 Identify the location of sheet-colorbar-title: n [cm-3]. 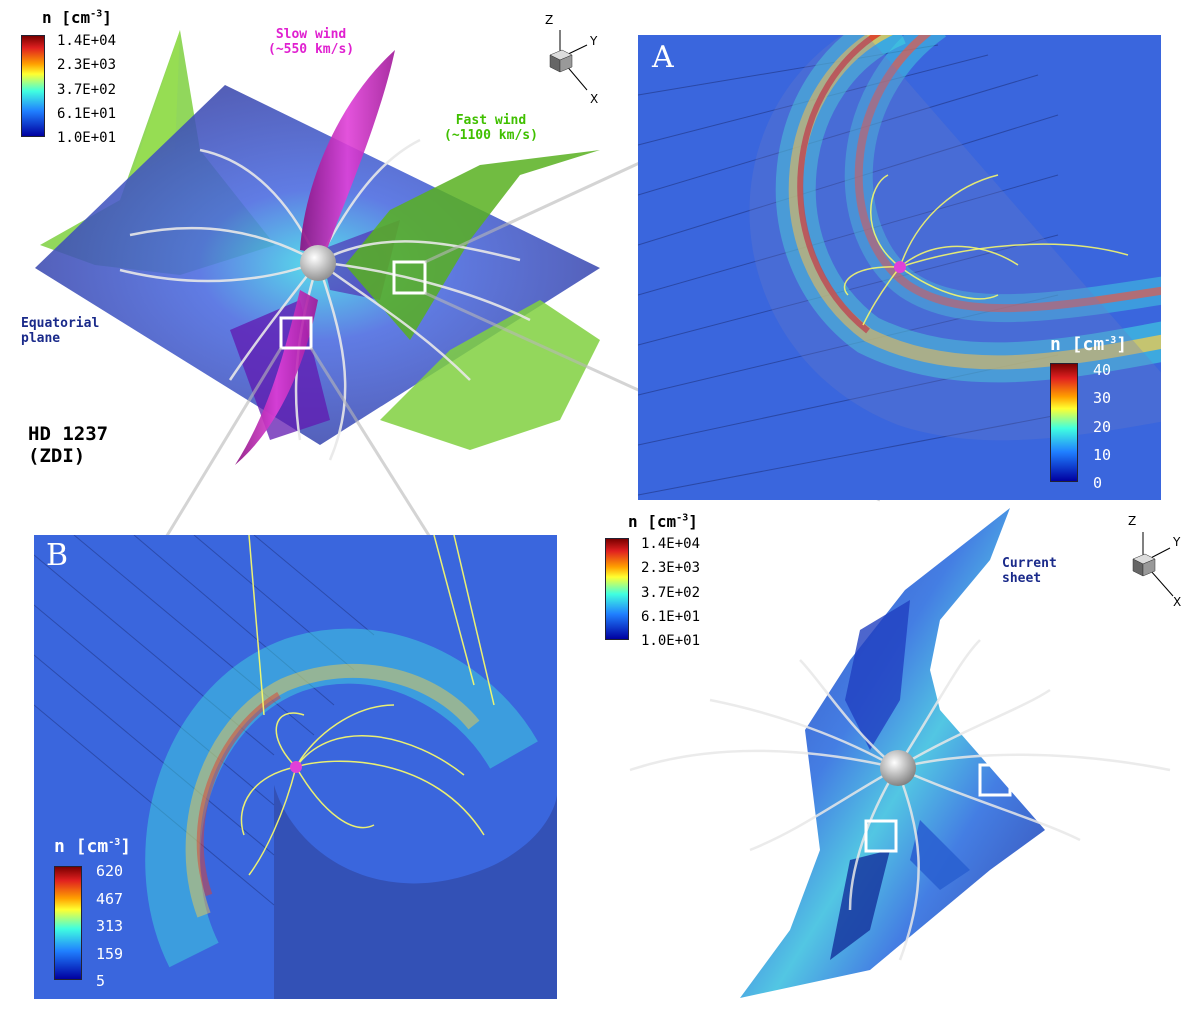
(663, 521).